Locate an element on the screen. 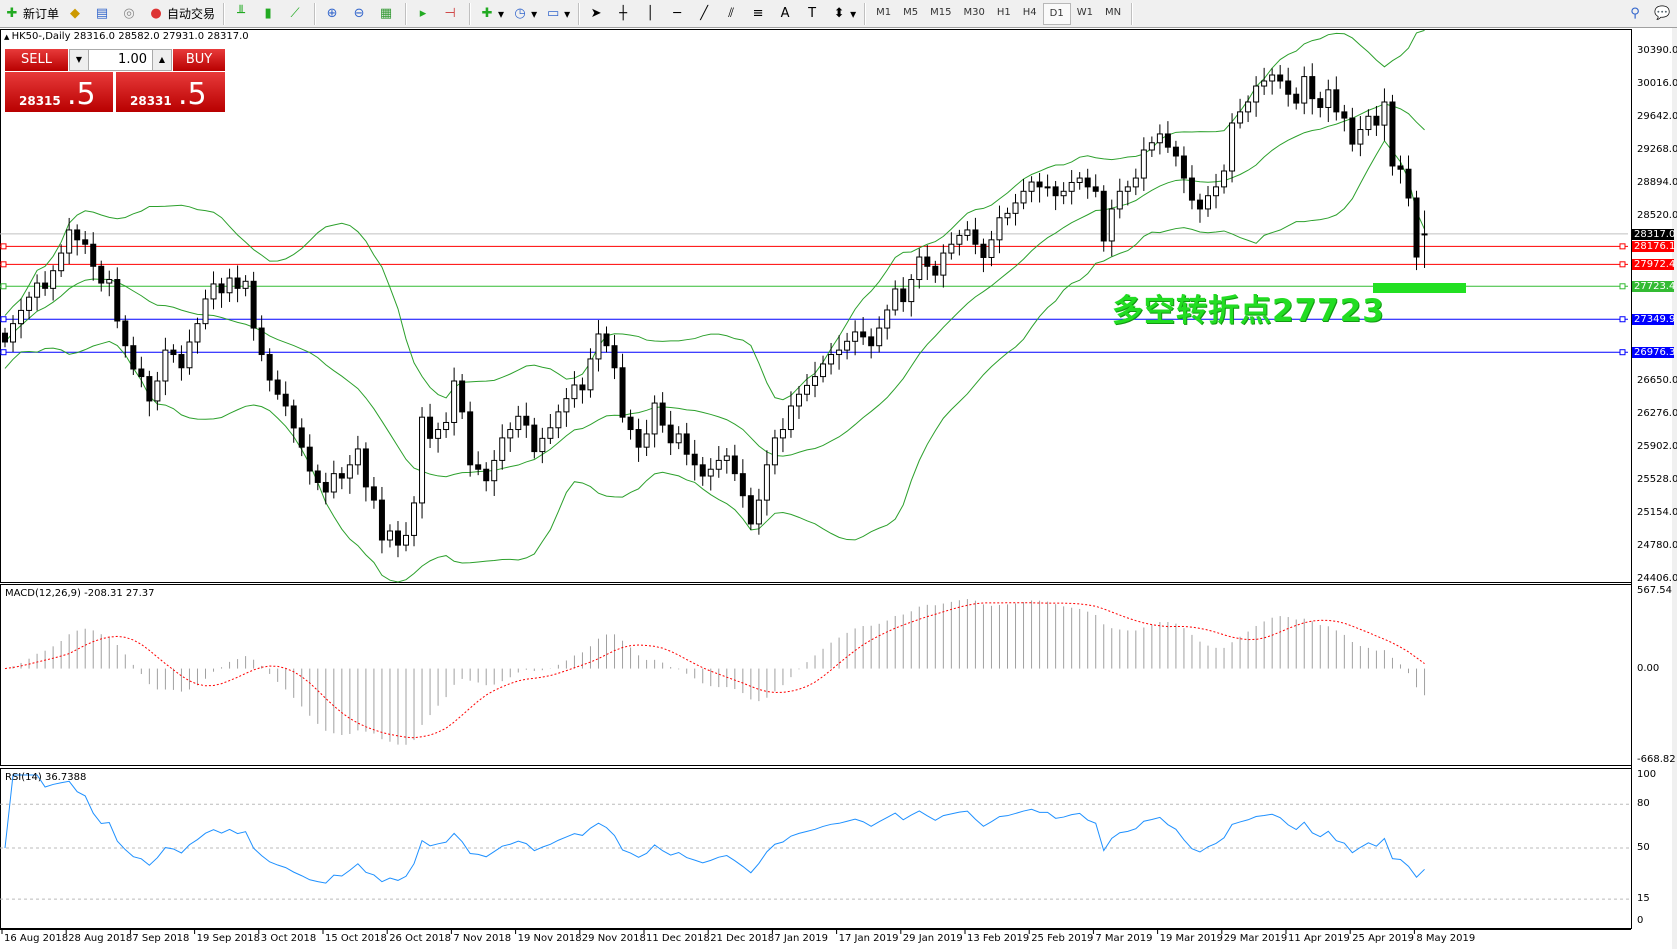 The height and width of the screenshot is (949, 1677). crosshair-button: ┼ is located at coordinates (624, 14).